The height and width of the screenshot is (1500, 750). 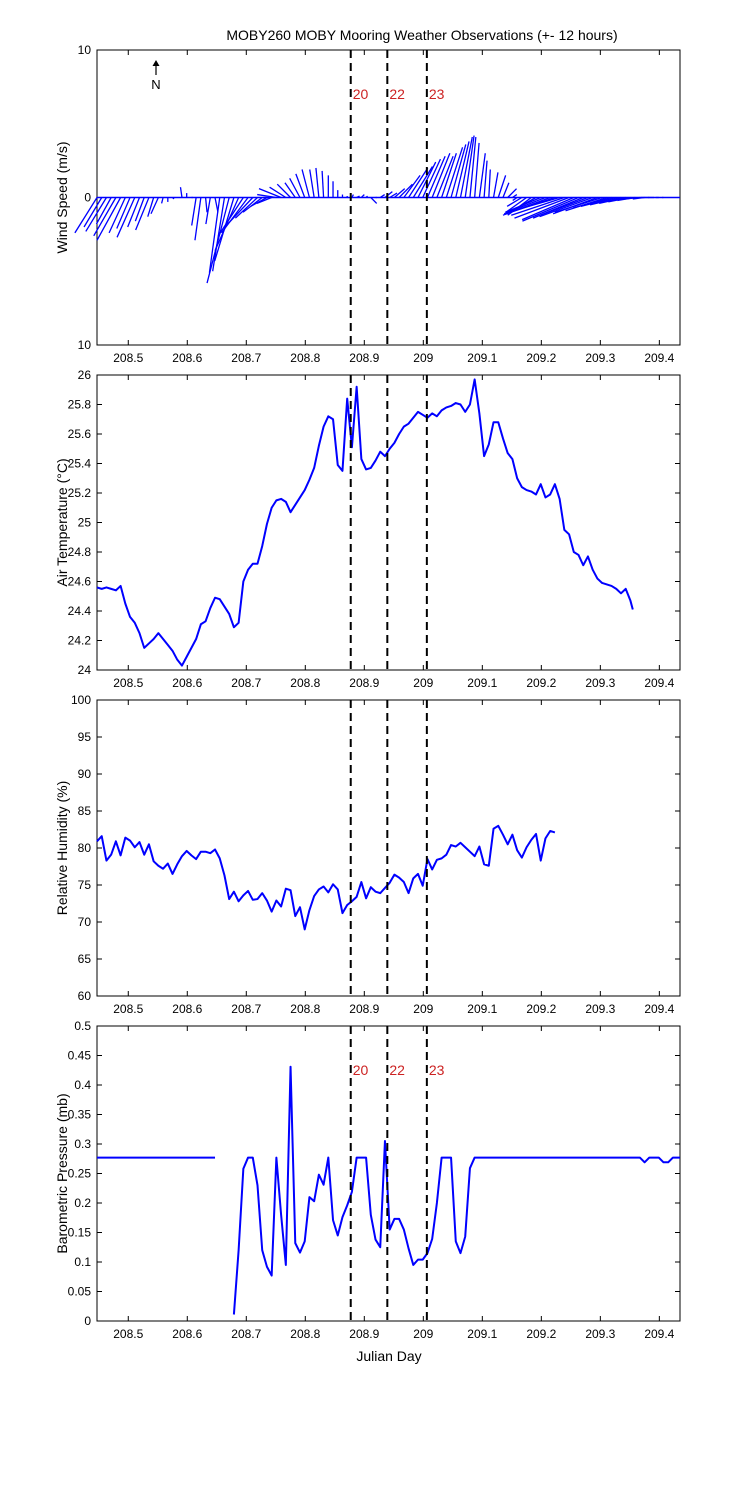 What do you see at coordinates (62, 522) in the screenshot?
I see `y-axis-label: Air Temperature (°C)` at bounding box center [62, 522].